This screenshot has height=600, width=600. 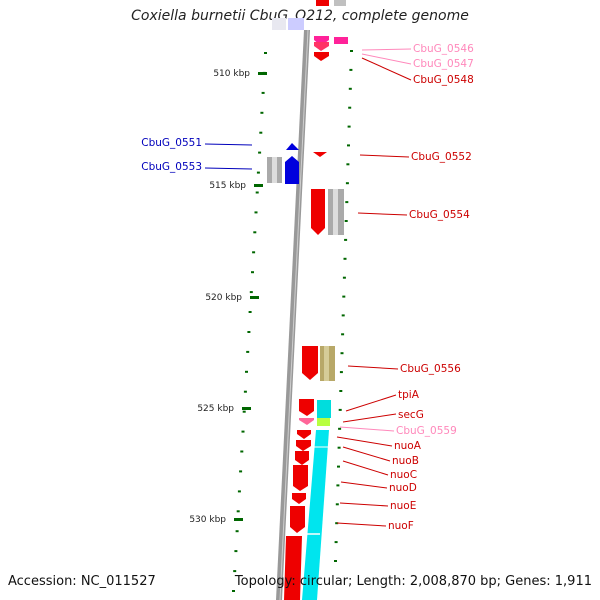 What do you see at coordinates (231, 74) in the screenshot?
I see `scale-tick-label: 510 kbp` at bounding box center [231, 74].